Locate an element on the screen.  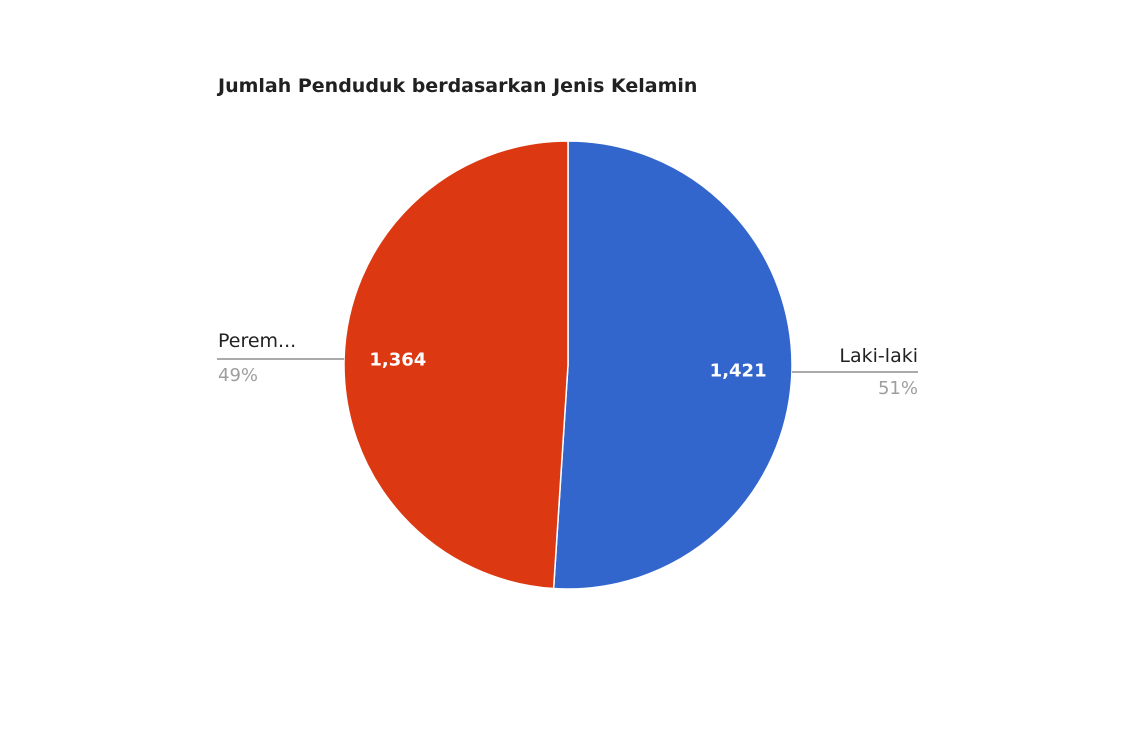
pie-slice-perem is located at coordinates (456, 365).